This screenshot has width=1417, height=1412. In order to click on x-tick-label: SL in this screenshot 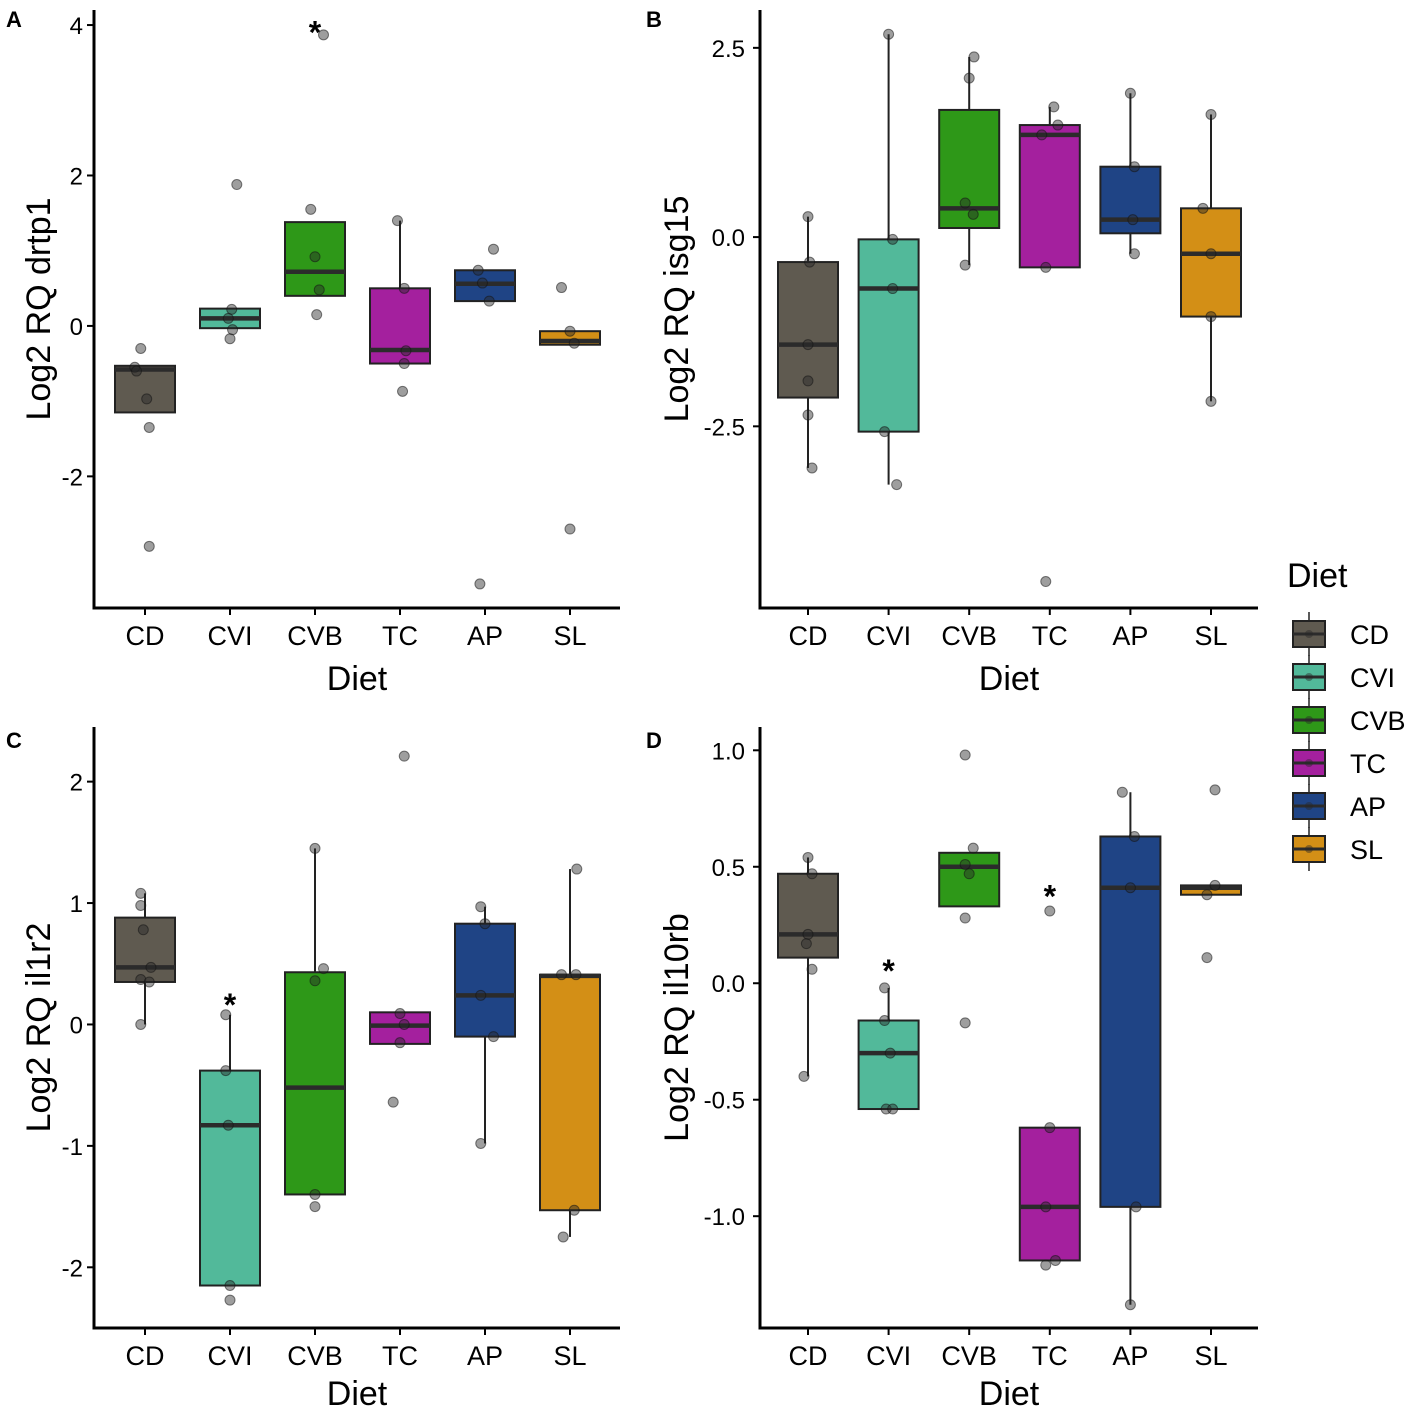, I will do `click(1210, 636)`.